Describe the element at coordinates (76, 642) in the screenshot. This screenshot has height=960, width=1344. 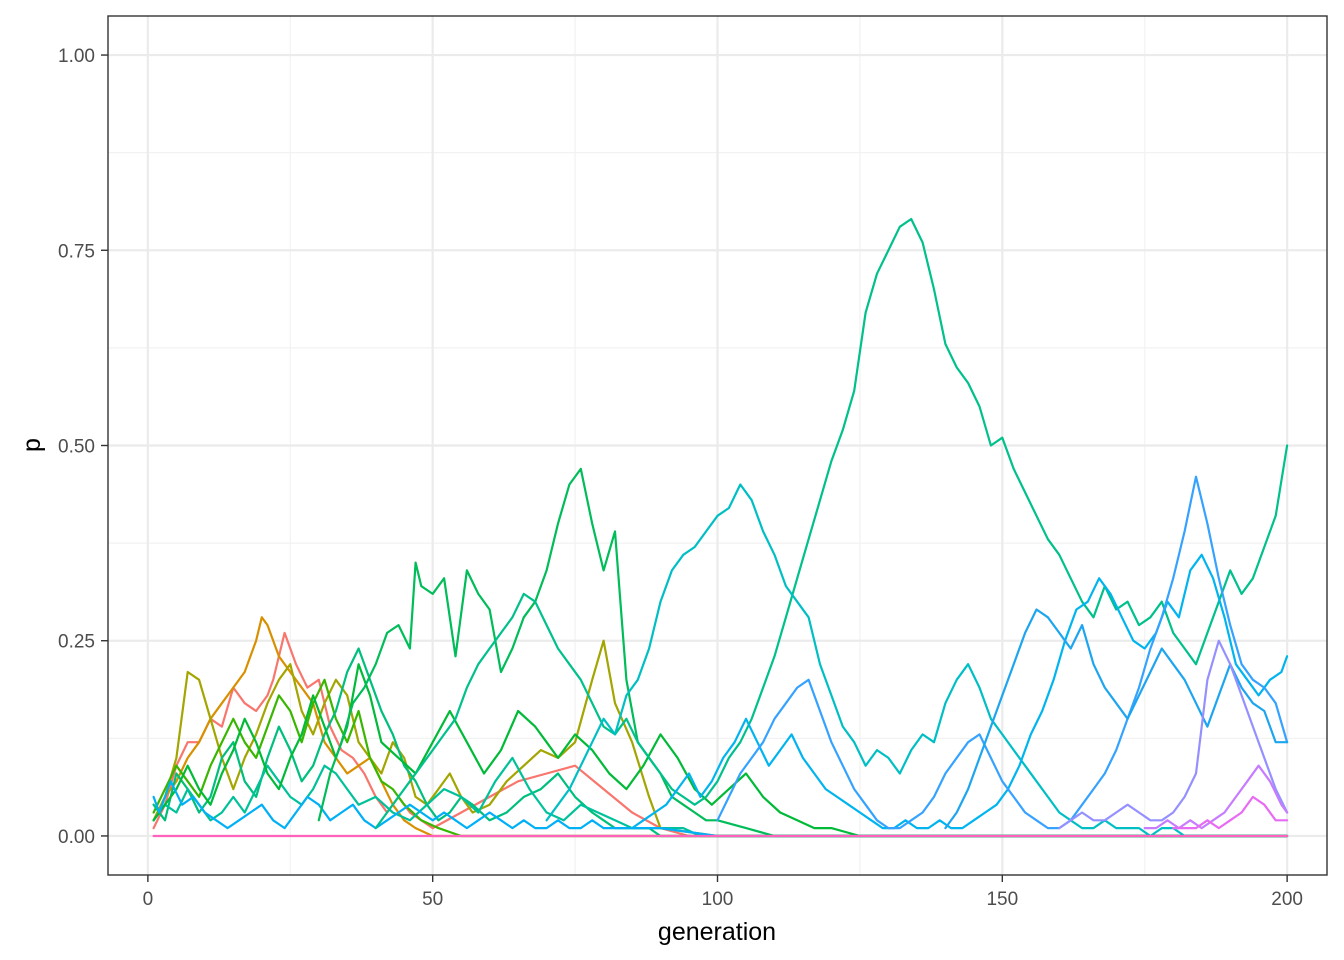
I see `y-tick-label: 0.25` at that location.